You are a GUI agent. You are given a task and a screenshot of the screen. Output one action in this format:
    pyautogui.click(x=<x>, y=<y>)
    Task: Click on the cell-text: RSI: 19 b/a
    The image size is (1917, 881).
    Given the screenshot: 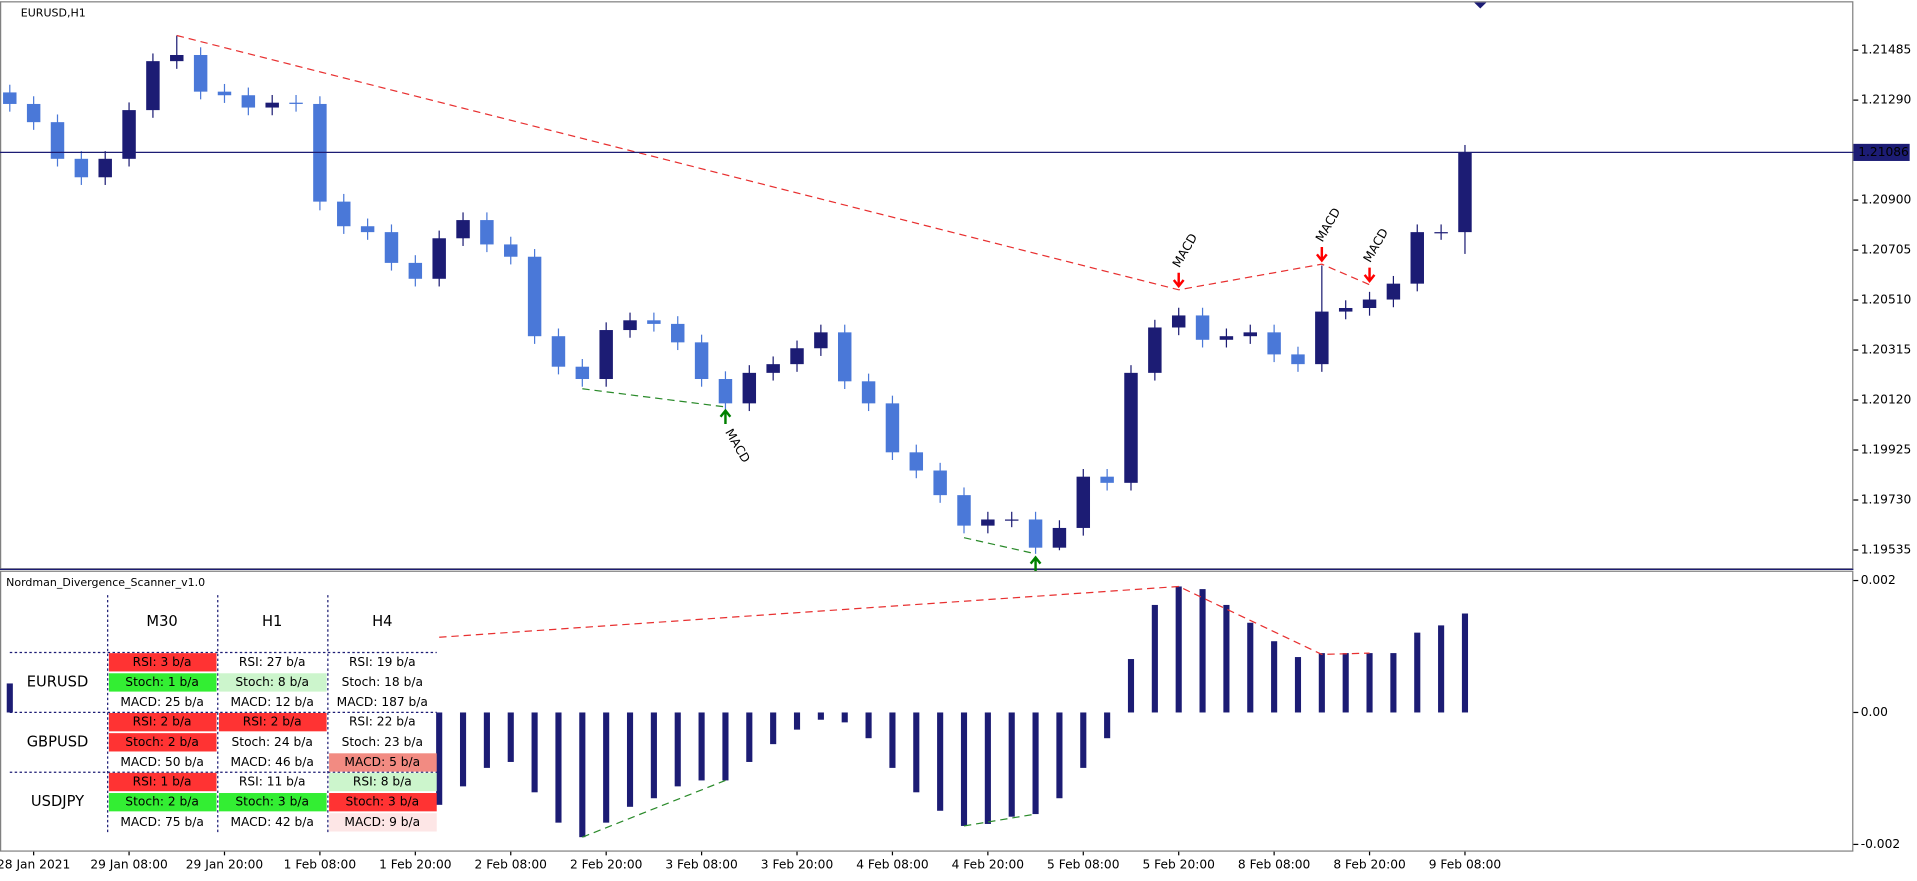 What is the action you would take?
    pyautogui.click(x=382, y=662)
    